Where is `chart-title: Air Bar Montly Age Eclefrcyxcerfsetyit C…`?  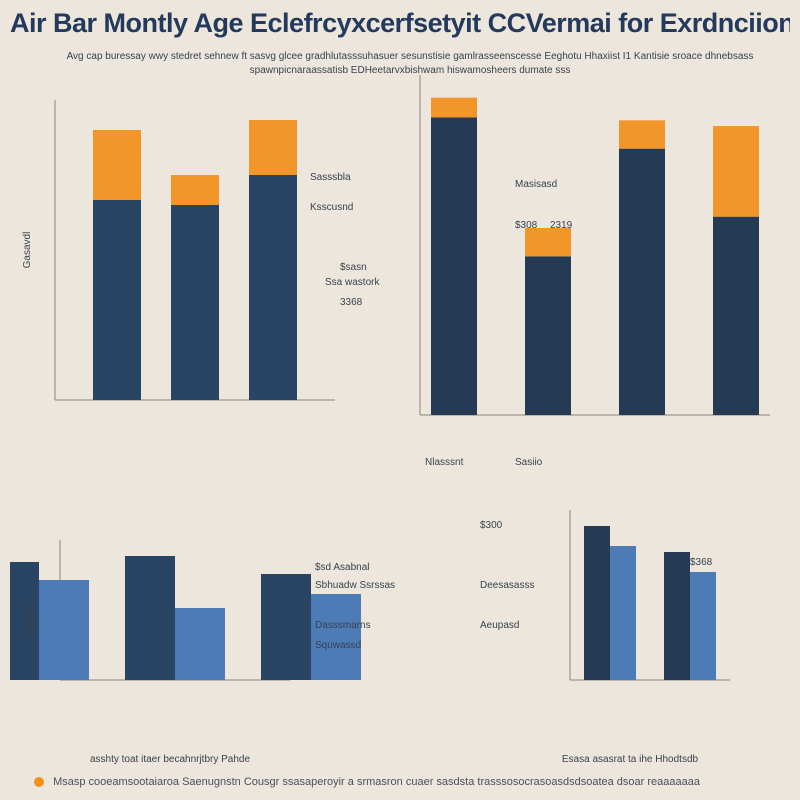
chart-title: Air Bar Montly Age Eclefrcyxcerfsetyit C… is located at coordinates (400, 23).